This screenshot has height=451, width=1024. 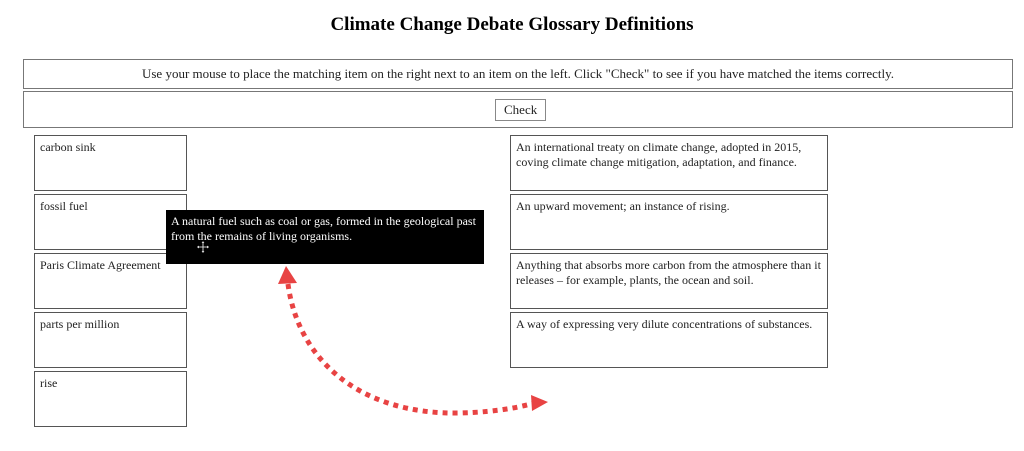 I want to click on term-item-carbon-sink: carbon sink, so click(x=110, y=163).